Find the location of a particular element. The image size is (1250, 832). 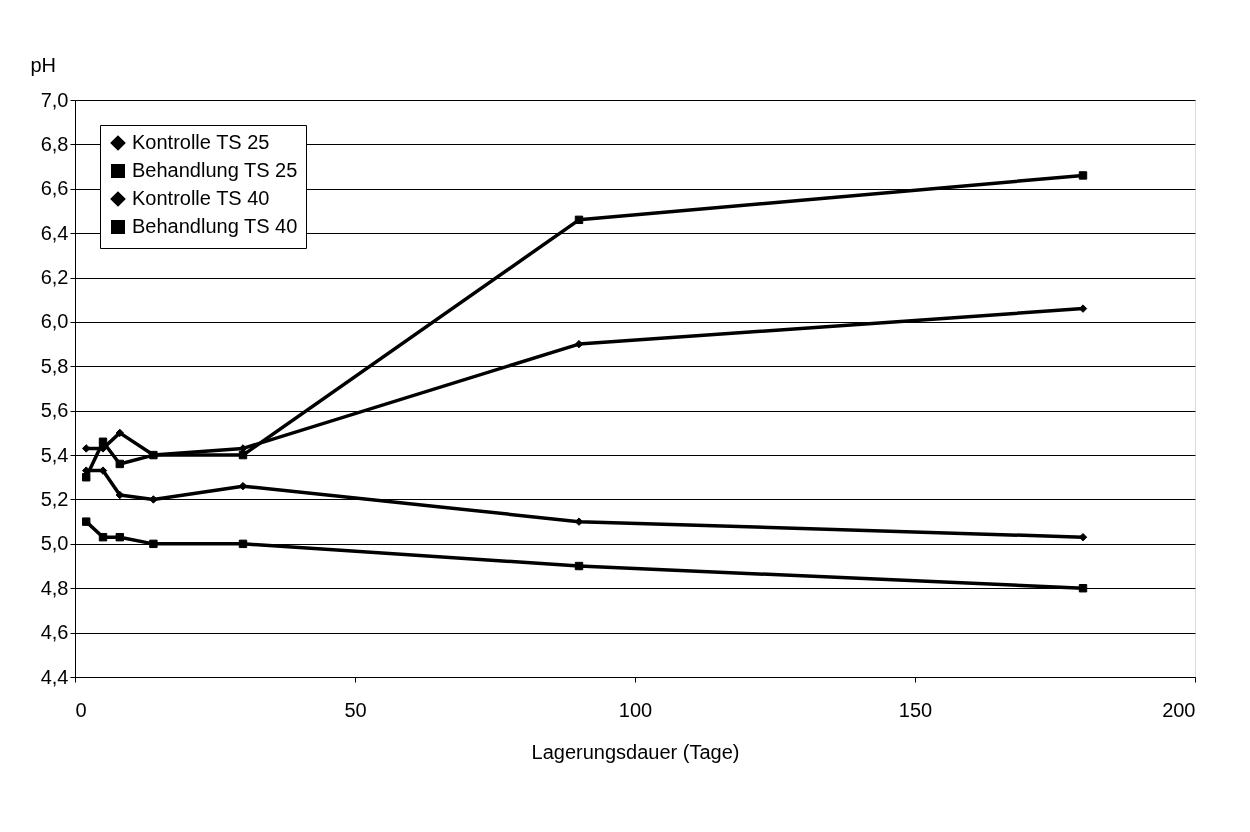

y-tick-label: 6,2 is located at coordinates (54, 277).